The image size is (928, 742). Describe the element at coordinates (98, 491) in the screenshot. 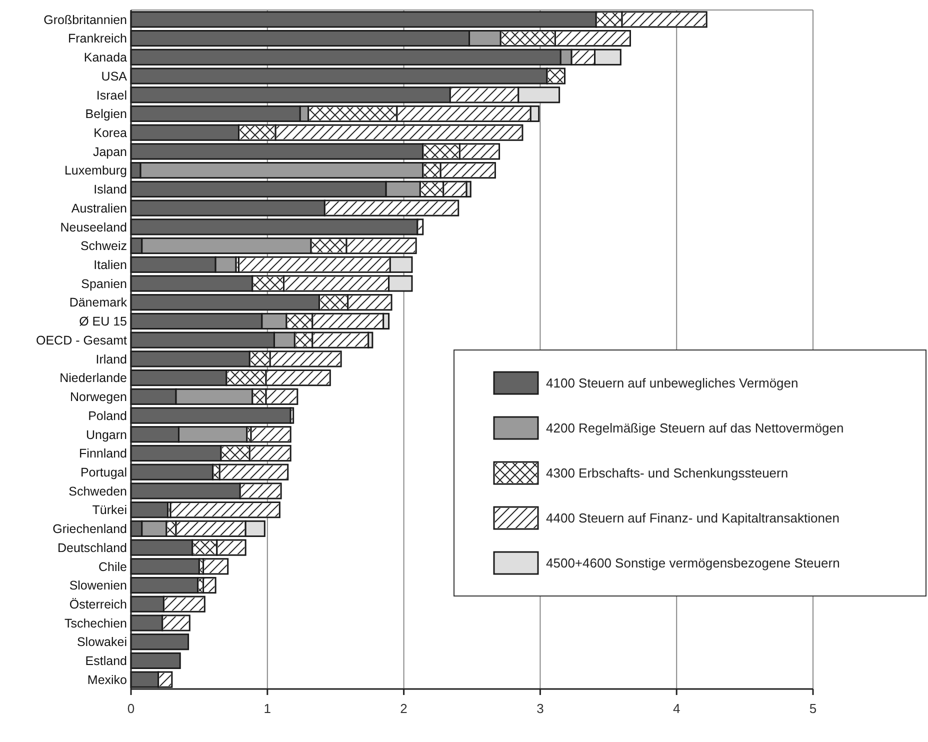

I see `y-tick-label: Schweden` at that location.